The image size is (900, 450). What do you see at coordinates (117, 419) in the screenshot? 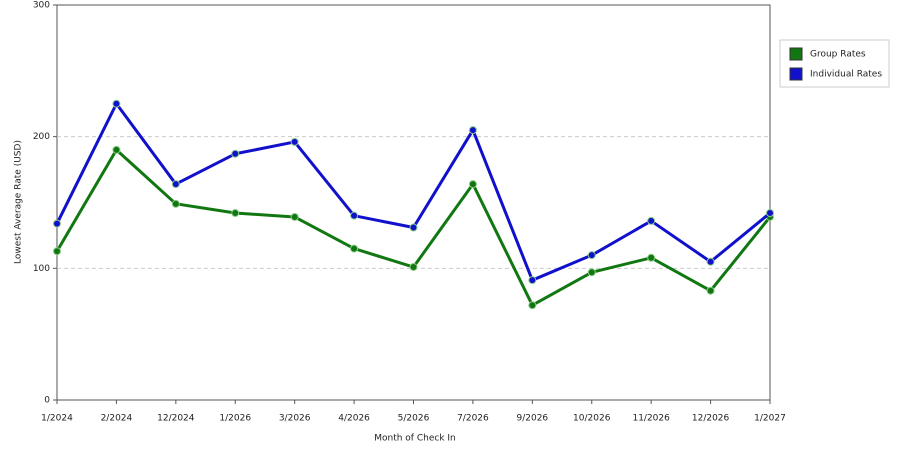
I see `x-tick-label: 2/2024` at bounding box center [117, 419].